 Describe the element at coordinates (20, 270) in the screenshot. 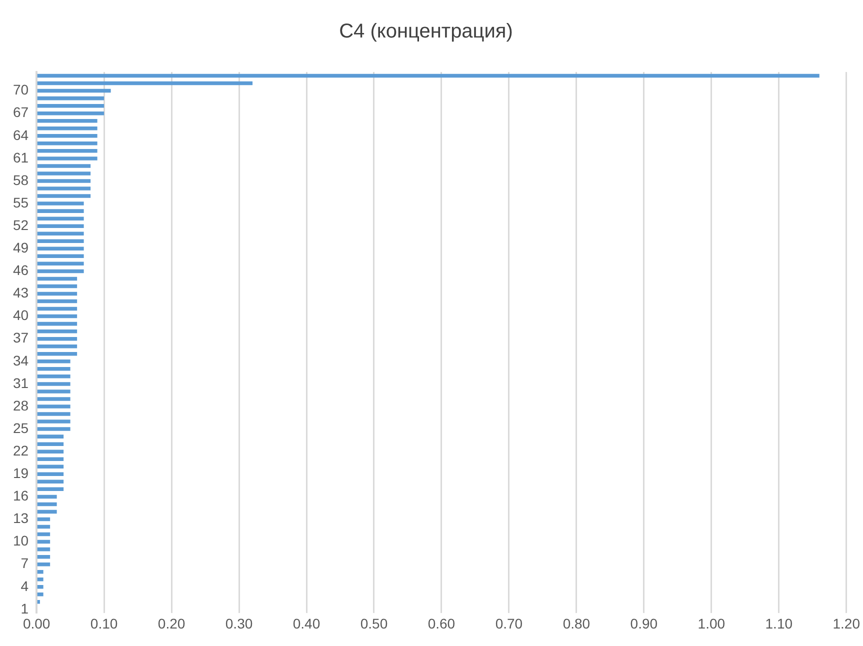

I see `y-tick-label: 46` at that location.